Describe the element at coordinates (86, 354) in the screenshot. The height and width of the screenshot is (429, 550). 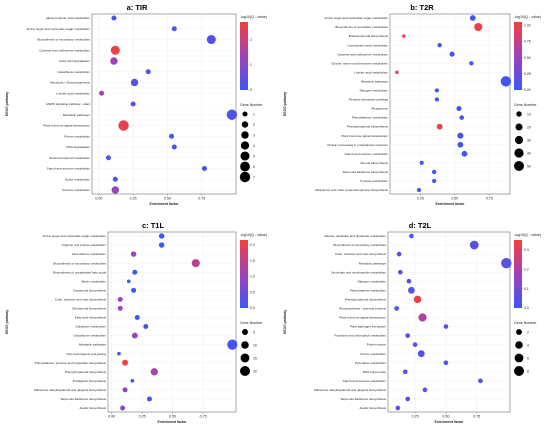
I see `y-tick-label: Non-homologous end-joining` at that location.